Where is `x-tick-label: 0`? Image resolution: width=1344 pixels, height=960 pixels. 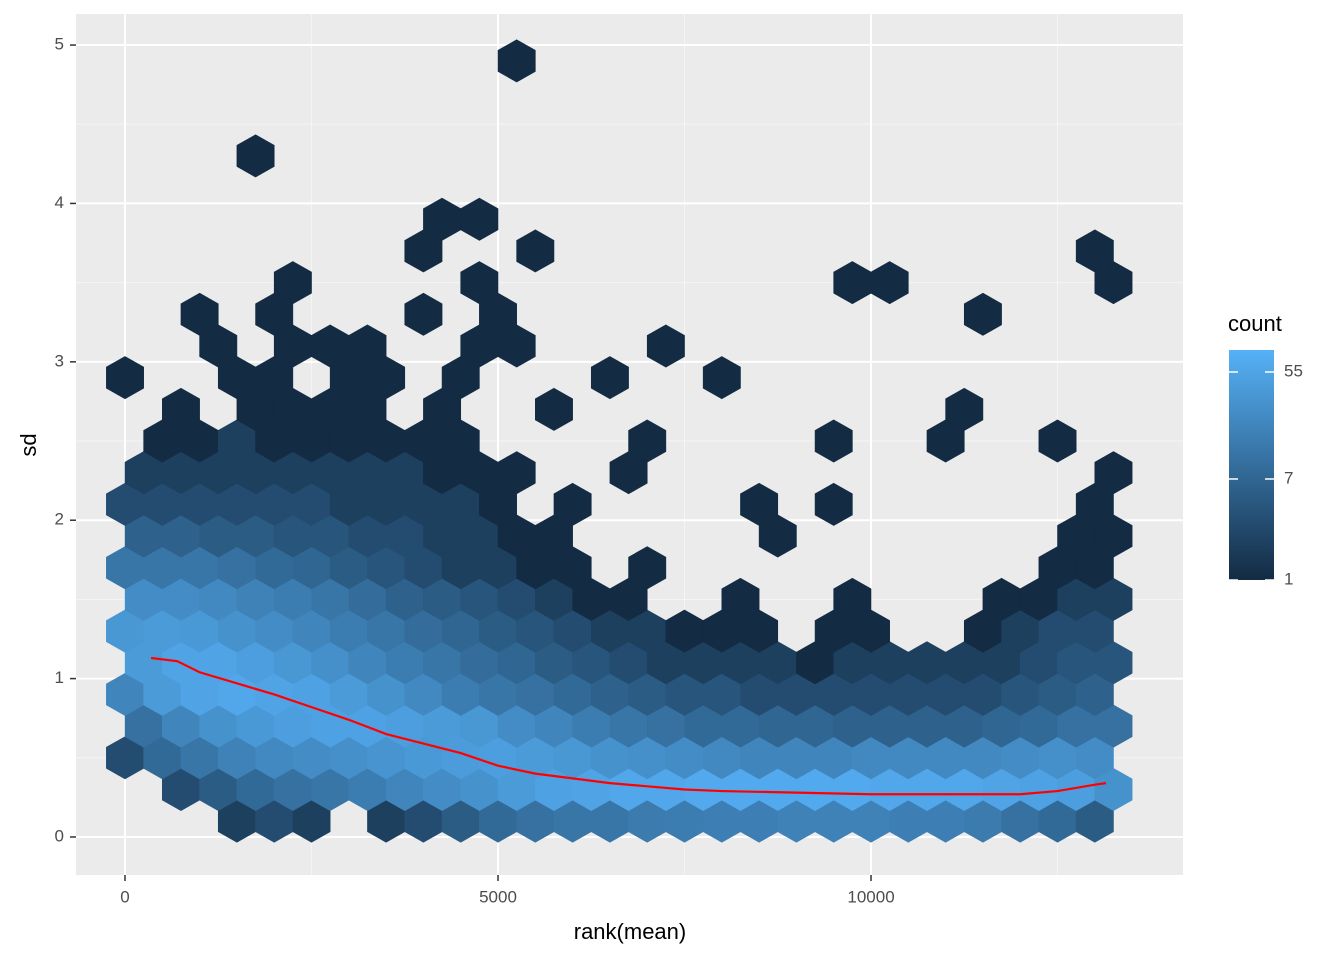 x-tick-label: 0 is located at coordinates (124, 896).